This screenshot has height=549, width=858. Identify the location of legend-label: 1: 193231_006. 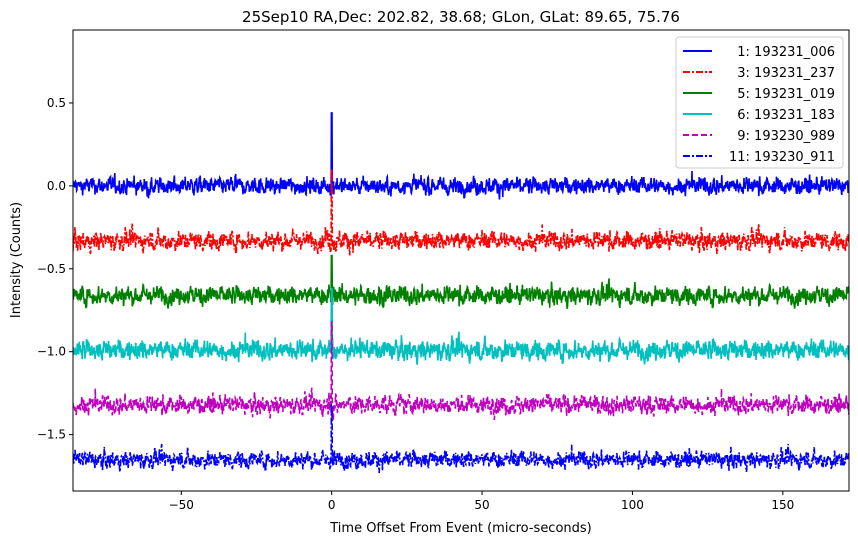
(786, 52).